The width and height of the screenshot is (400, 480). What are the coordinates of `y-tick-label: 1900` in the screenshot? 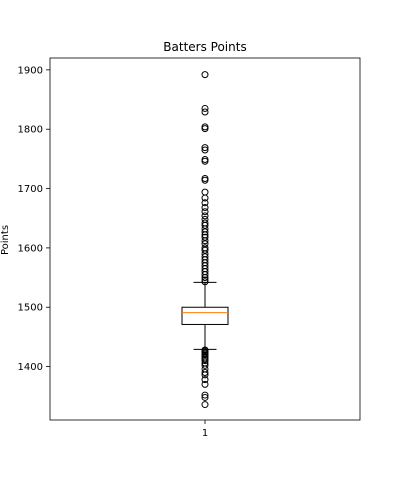 It's located at (30, 70).